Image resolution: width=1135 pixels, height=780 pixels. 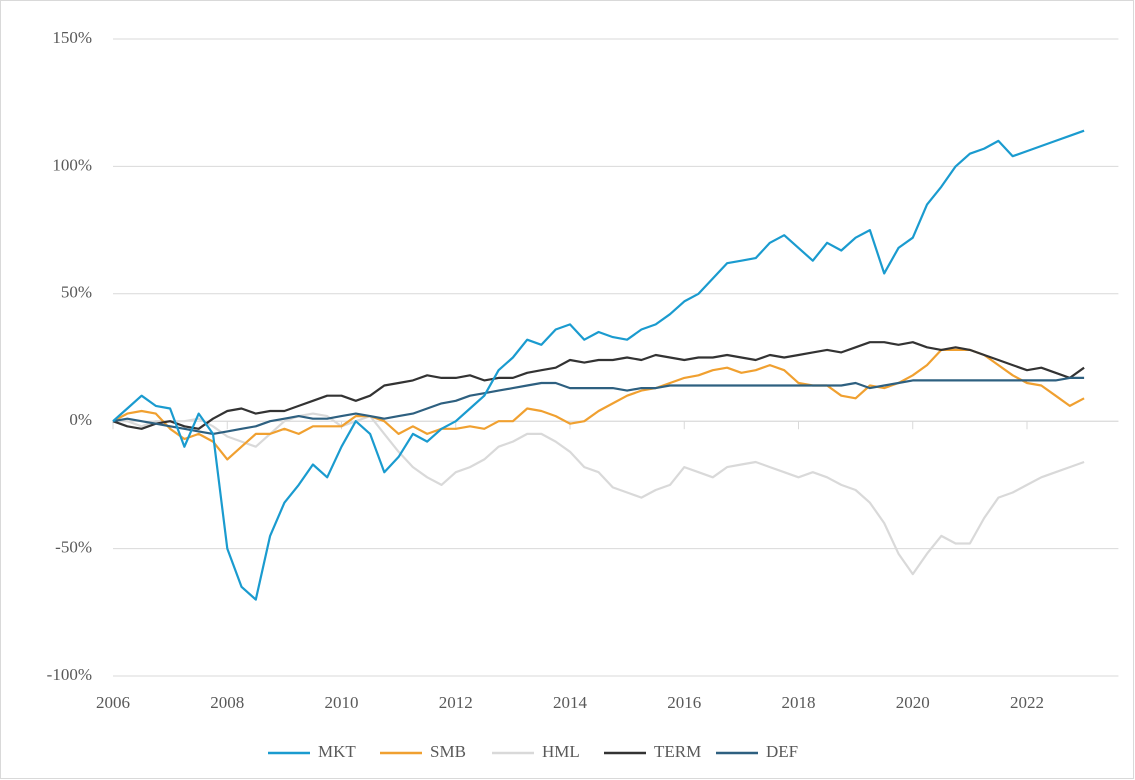 What do you see at coordinates (570, 702) in the screenshot?
I see `x-tick-label: 2014` at bounding box center [570, 702].